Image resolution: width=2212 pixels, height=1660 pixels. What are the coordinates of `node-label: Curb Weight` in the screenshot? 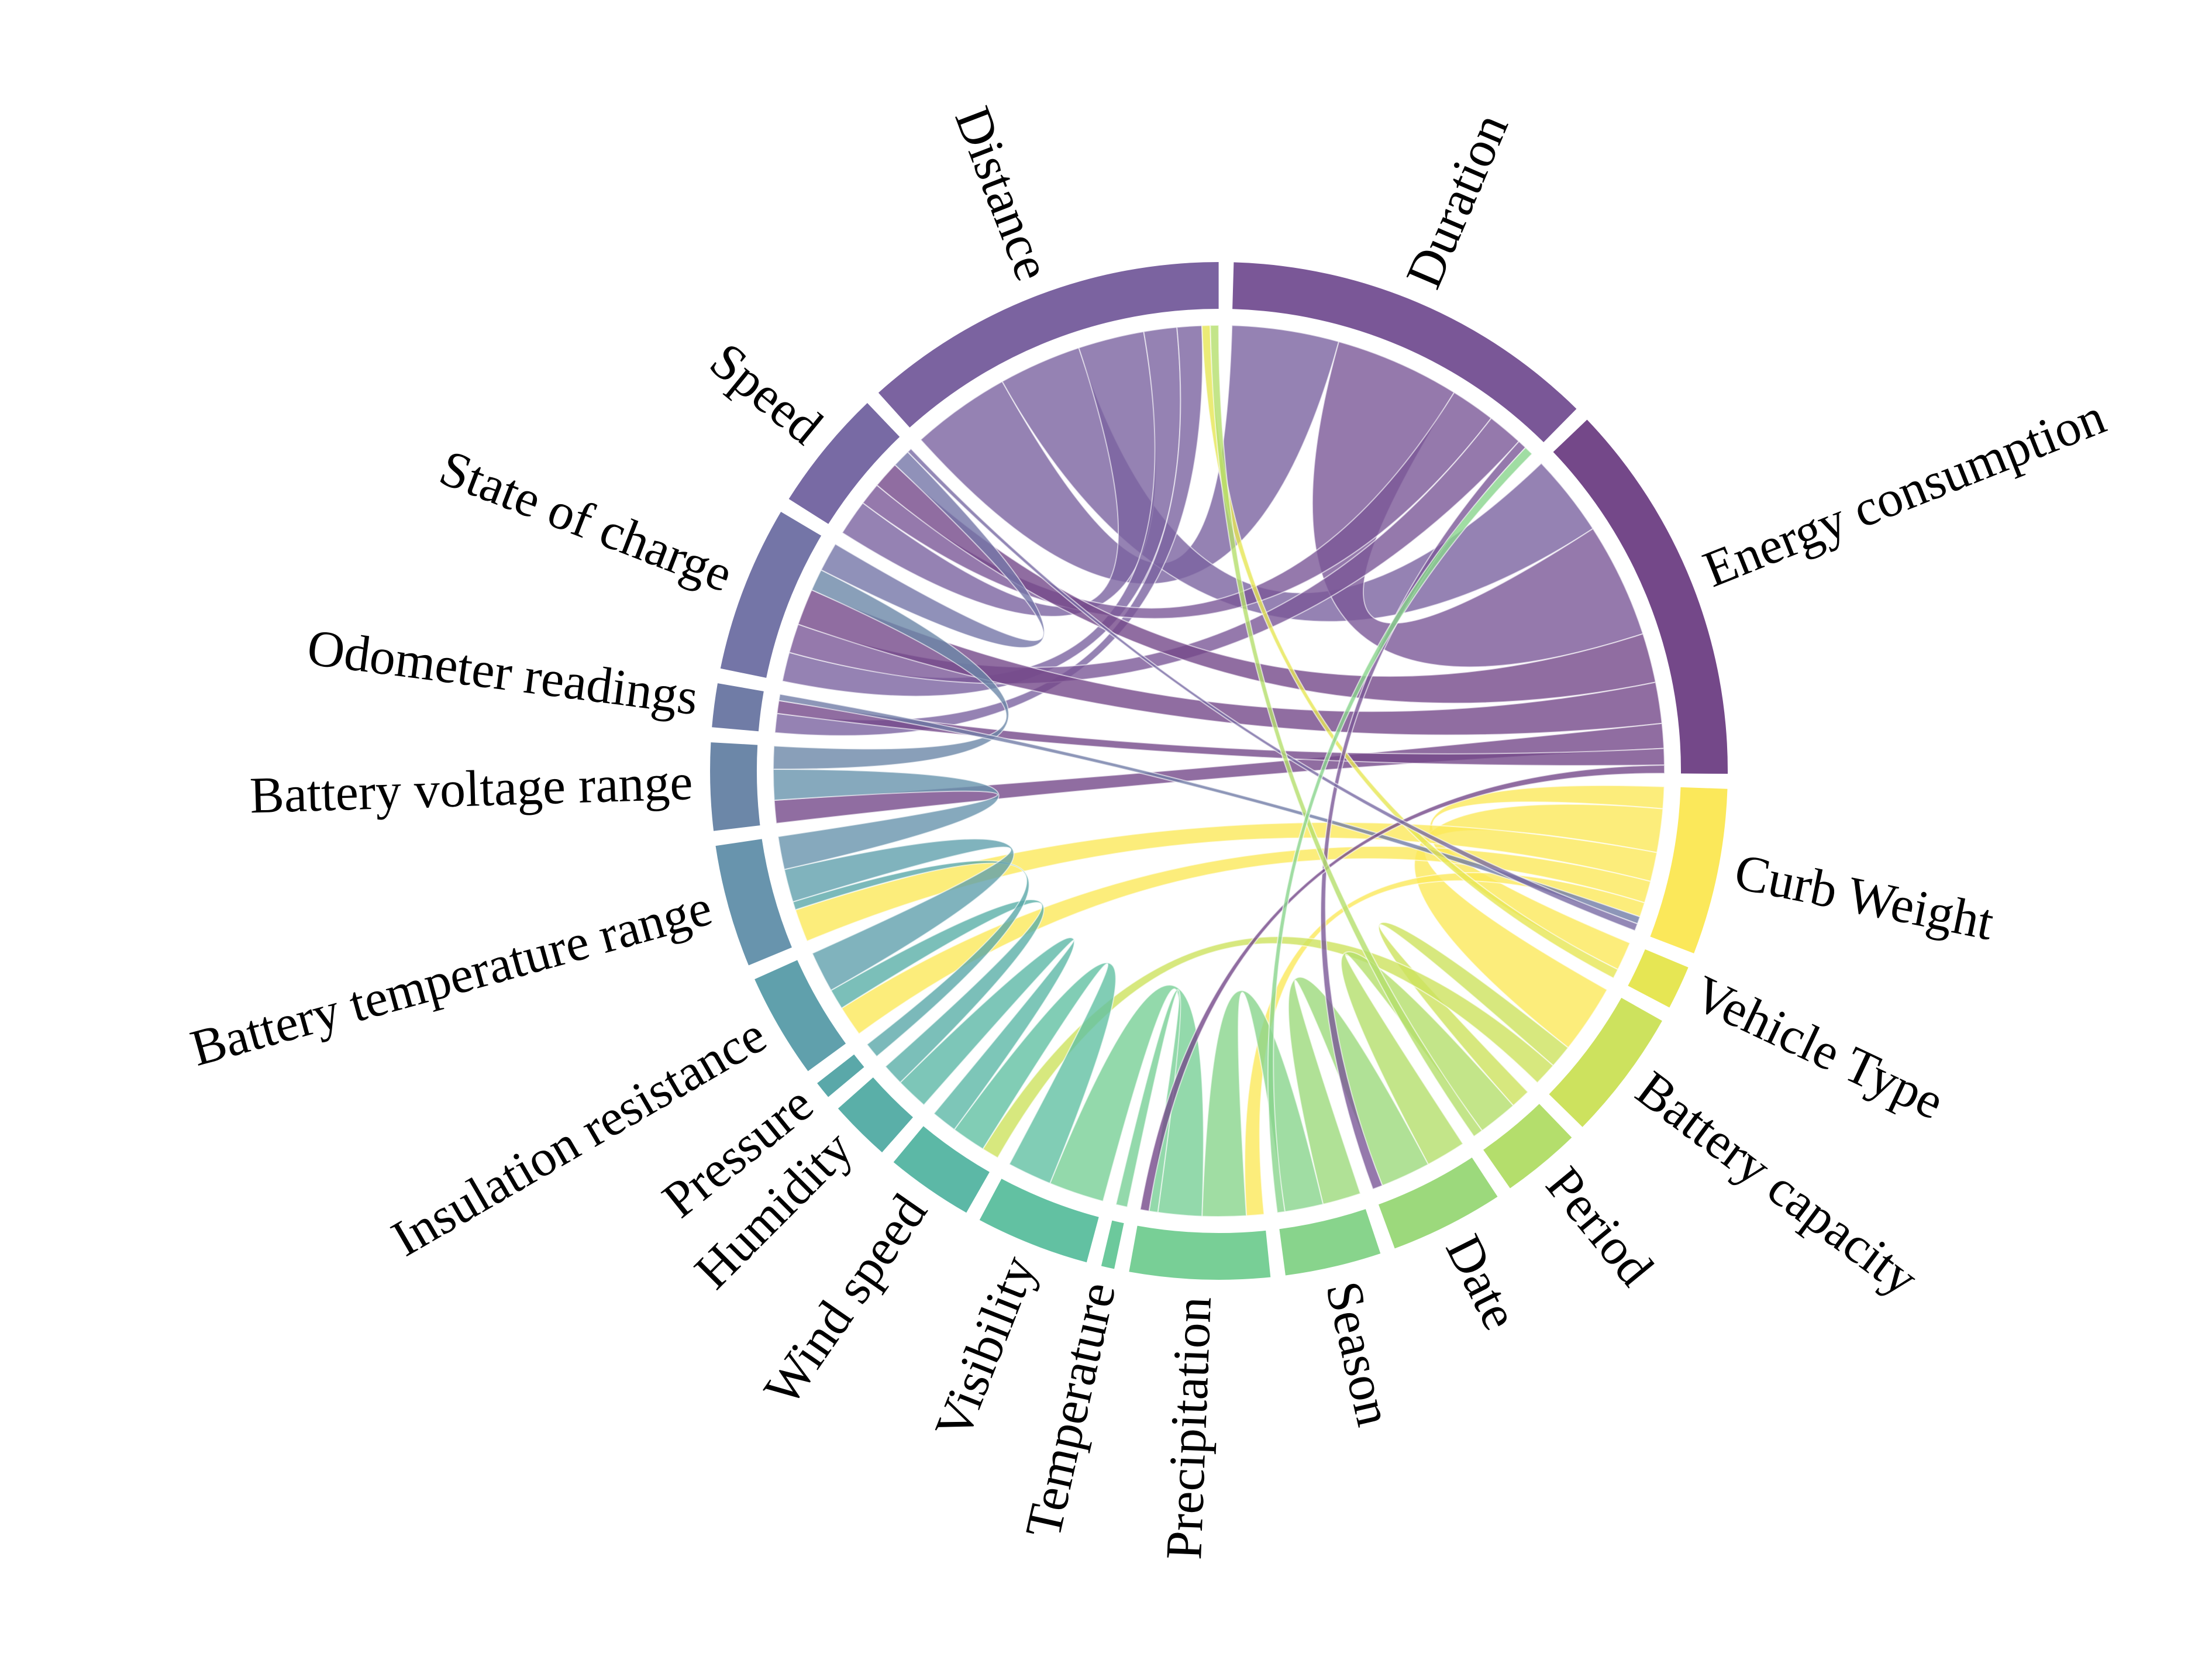 It's located at (1864, 897).